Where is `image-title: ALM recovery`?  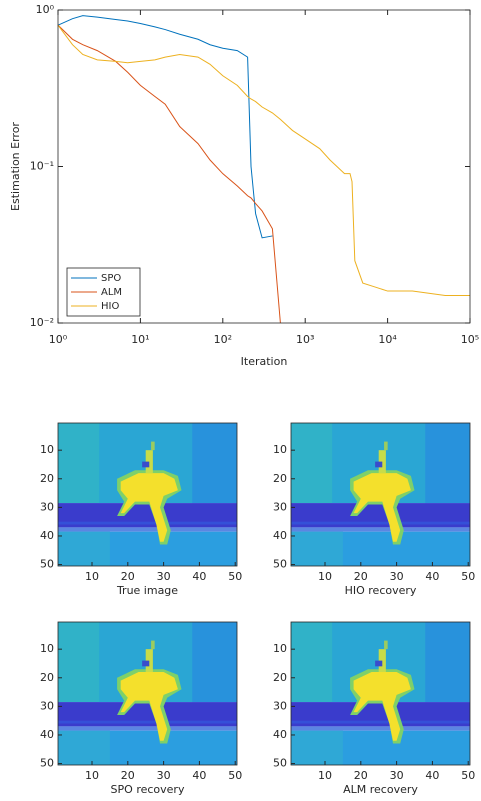 image-title: ALM recovery is located at coordinates (380, 789).